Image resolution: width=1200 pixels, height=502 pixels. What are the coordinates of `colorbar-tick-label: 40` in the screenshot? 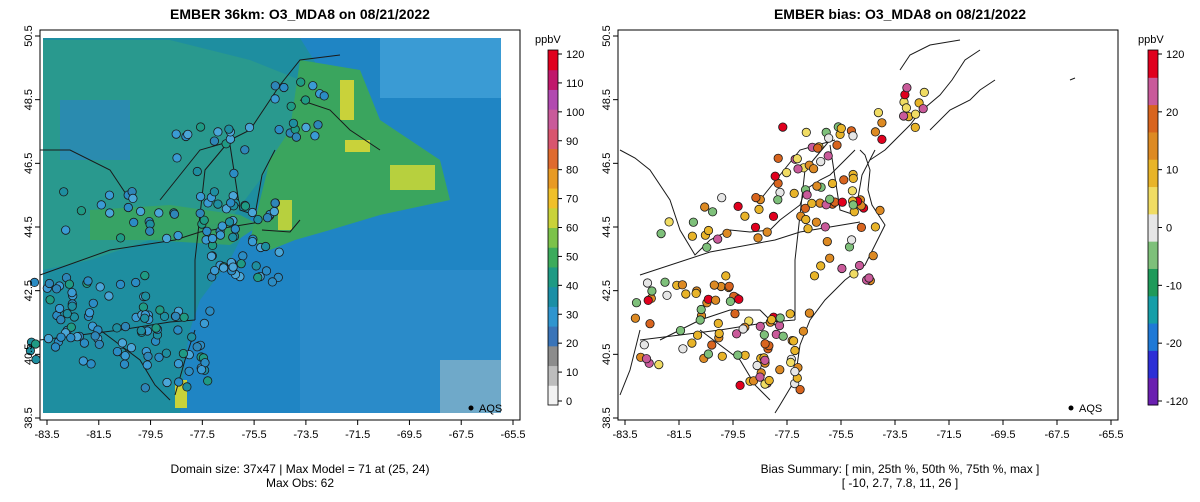 It's located at (572, 286).